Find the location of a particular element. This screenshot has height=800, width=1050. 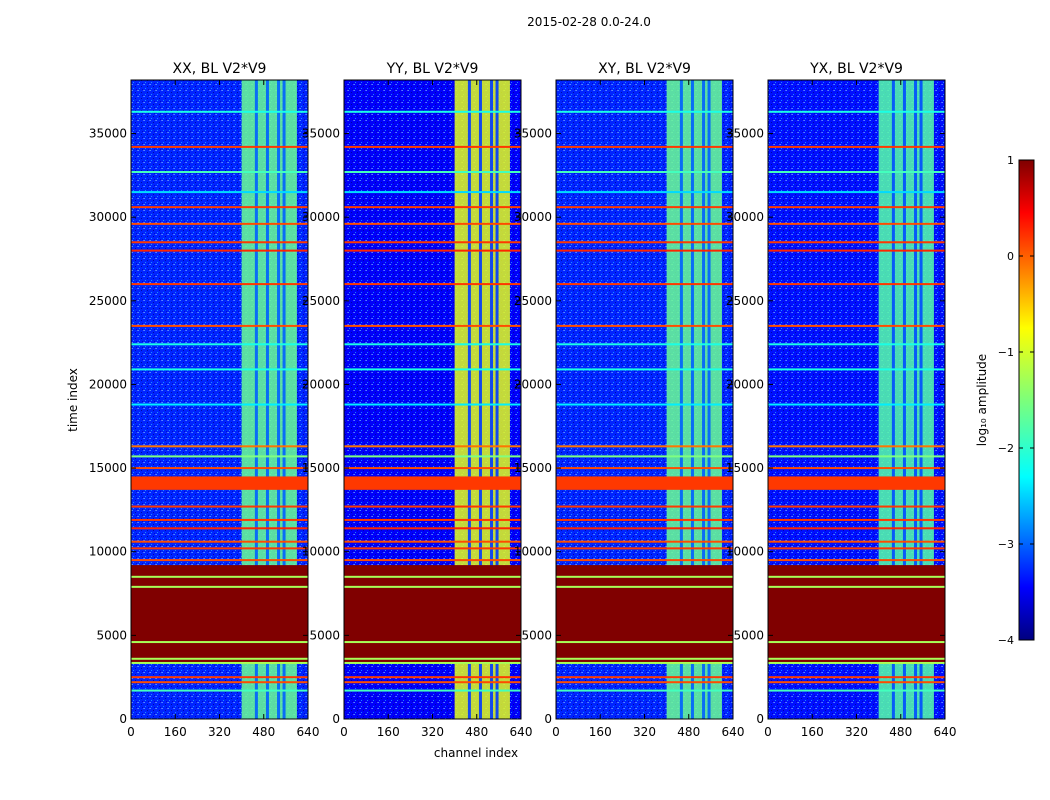

x-tick-label: 640 is located at coordinates (733, 732).